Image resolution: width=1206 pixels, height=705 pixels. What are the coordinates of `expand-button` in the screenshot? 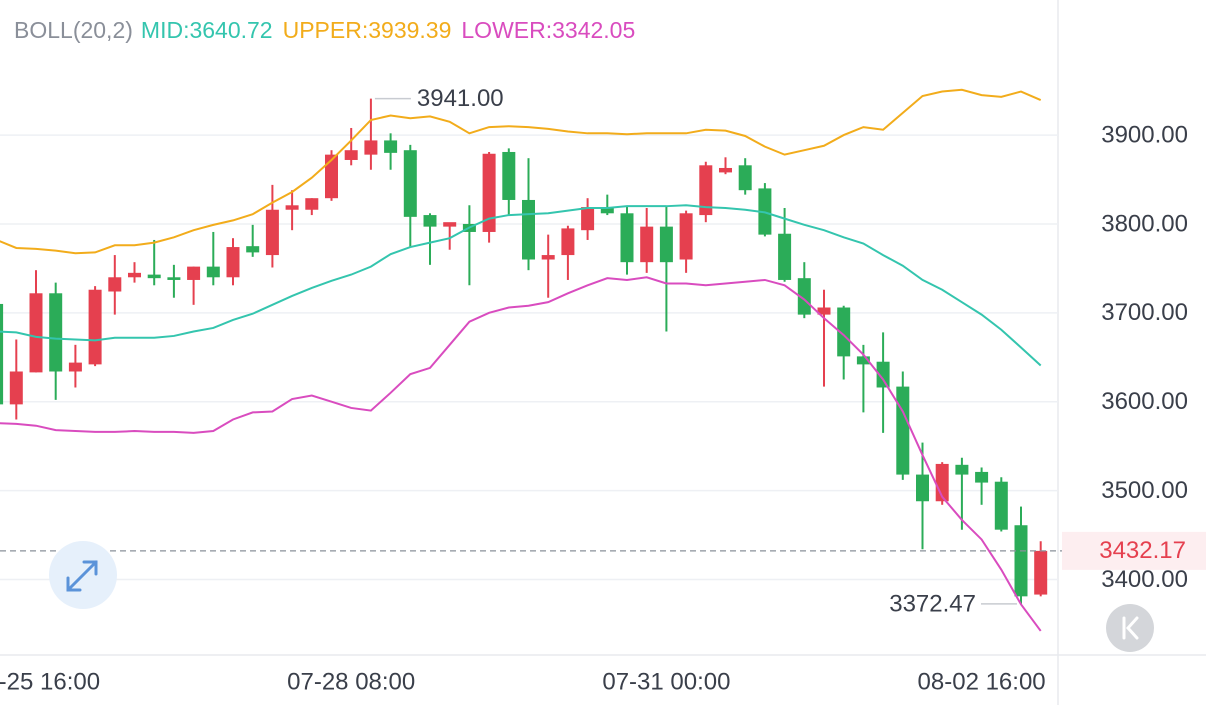 It's located at (83, 575).